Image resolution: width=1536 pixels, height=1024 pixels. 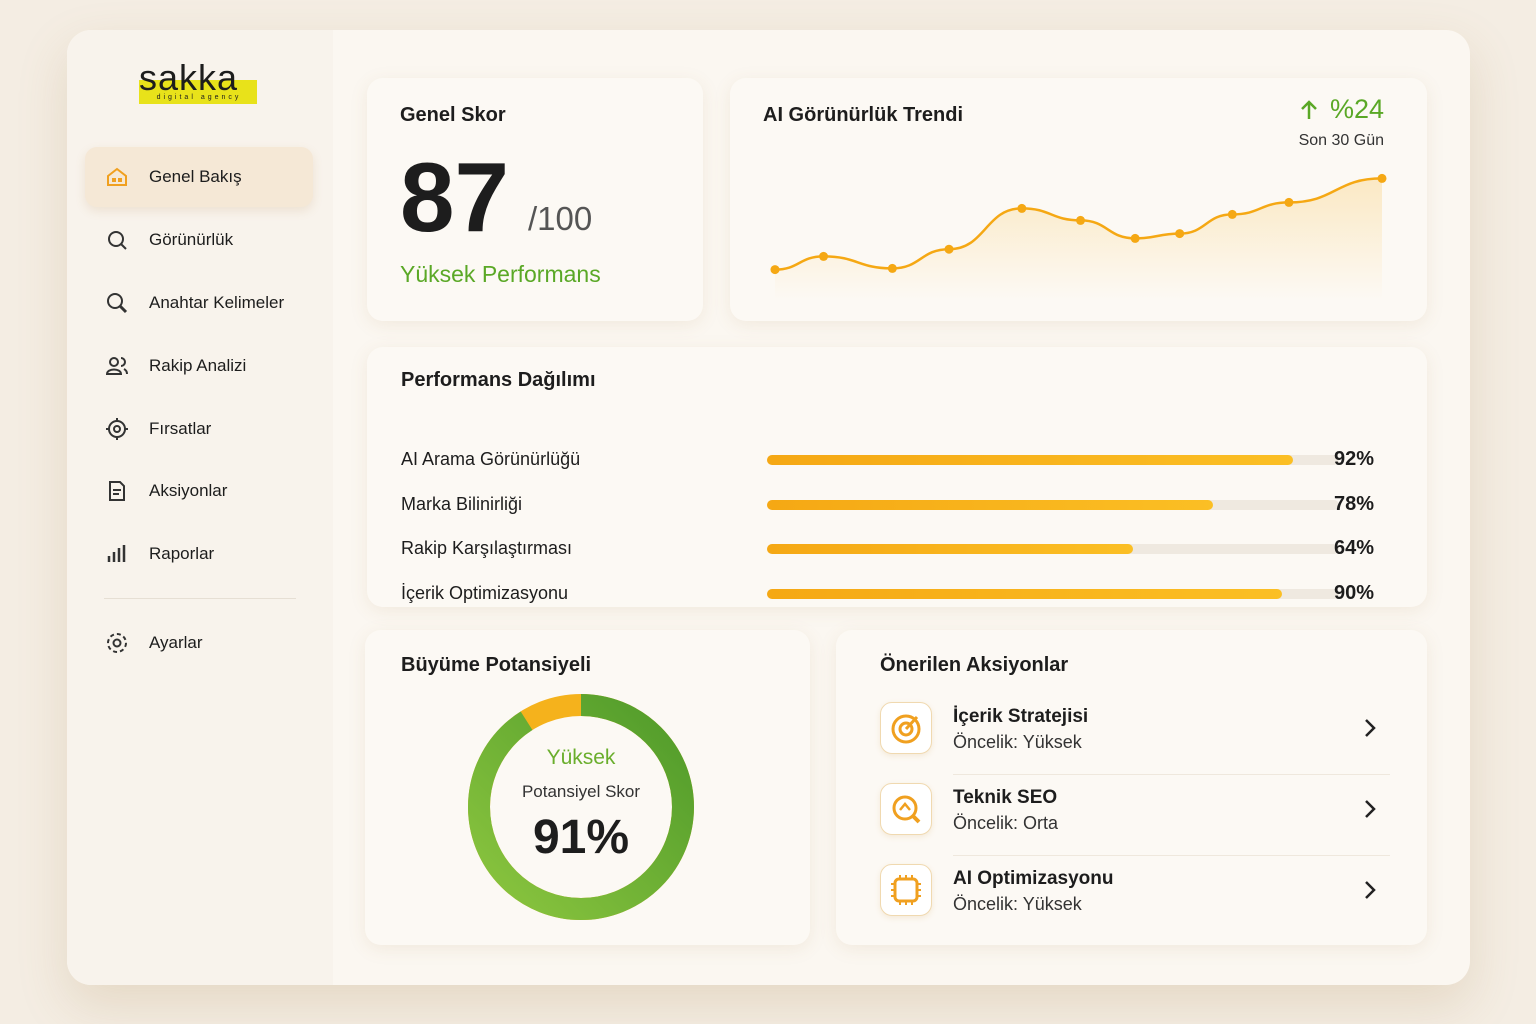 What do you see at coordinates (191, 239) in the screenshot?
I see `nav-label: Görünürlük` at bounding box center [191, 239].